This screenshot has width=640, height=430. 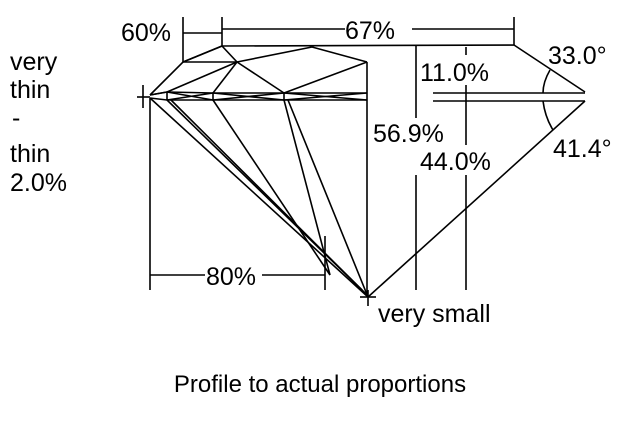 What do you see at coordinates (408, 134) in the screenshot?
I see `total-depth-label: 56.9%` at bounding box center [408, 134].